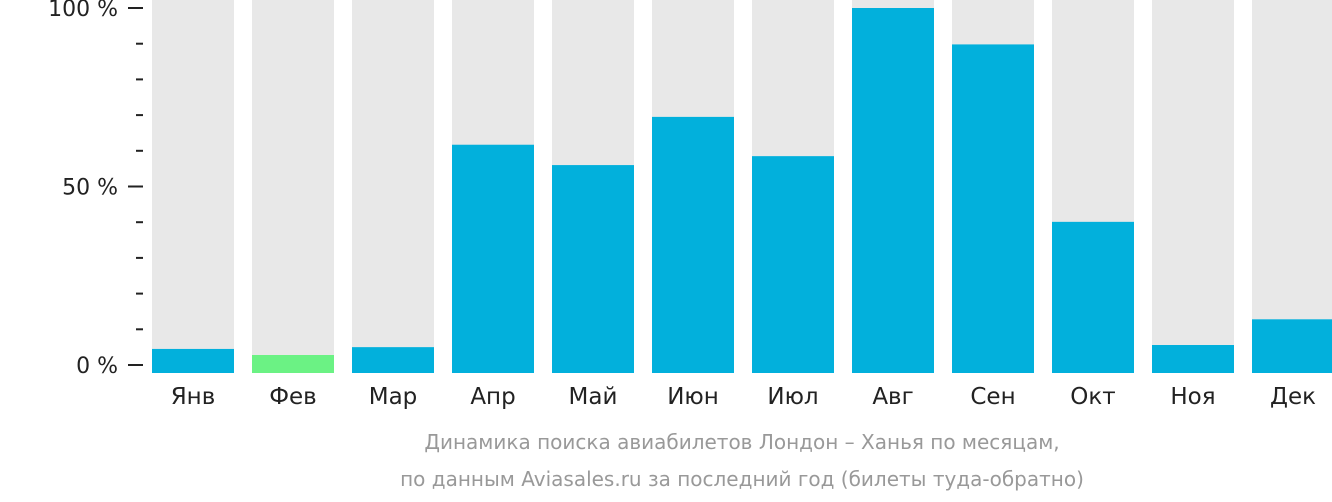 The image size is (1332, 502). What do you see at coordinates (1293, 397) in the screenshot?
I see `x-tick-label: Дек` at bounding box center [1293, 397].